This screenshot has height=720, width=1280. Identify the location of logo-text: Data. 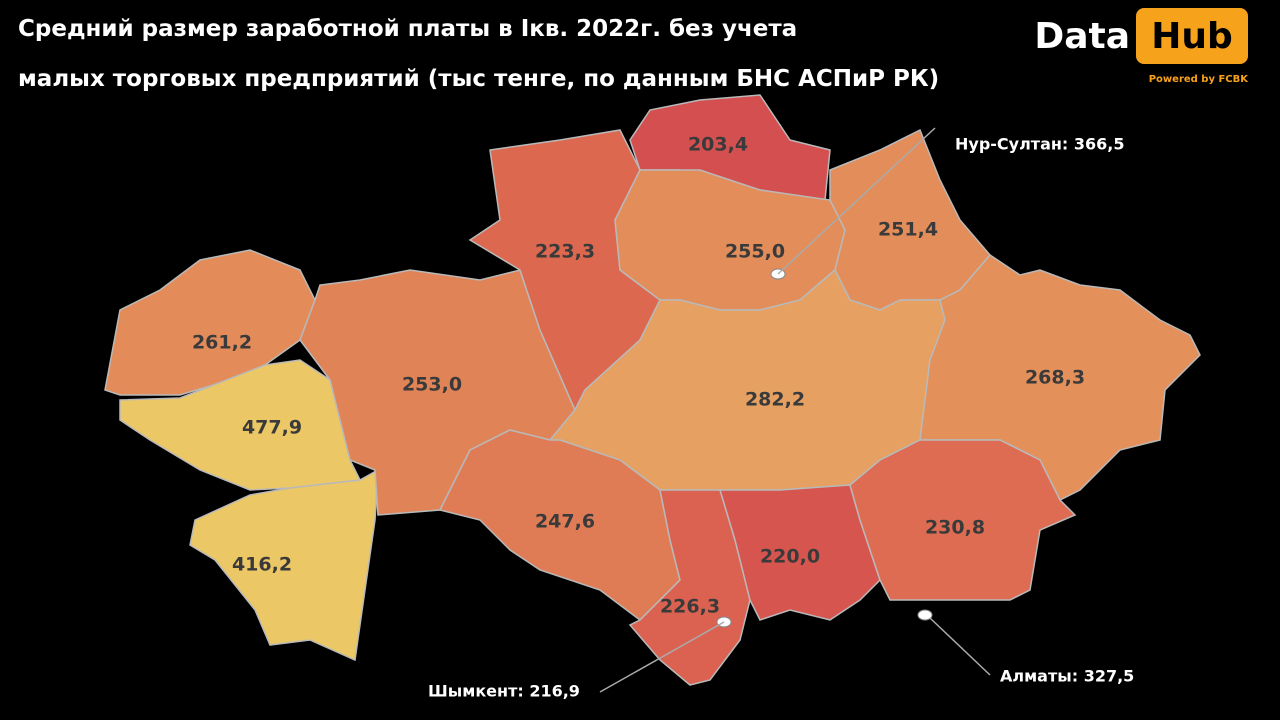
(1082, 36).